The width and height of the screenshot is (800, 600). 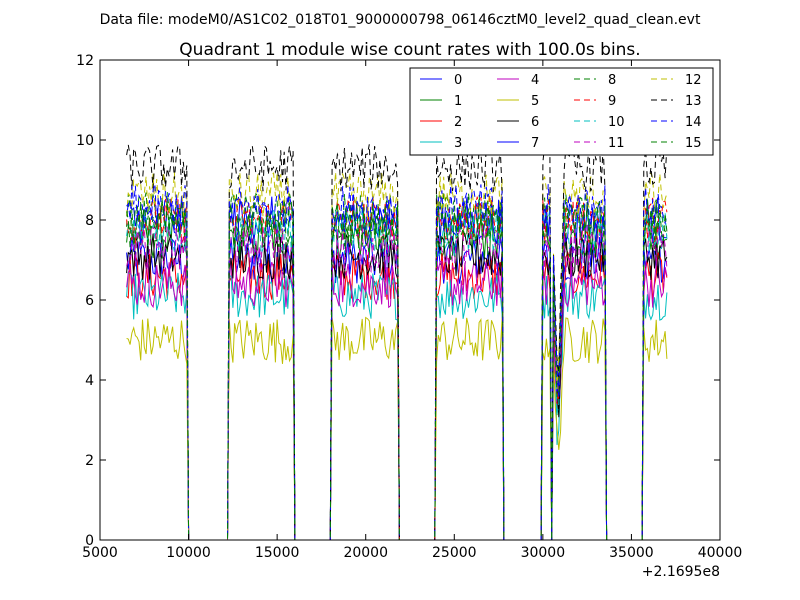 I want to click on y-tick-label: 6, so click(x=89, y=301).